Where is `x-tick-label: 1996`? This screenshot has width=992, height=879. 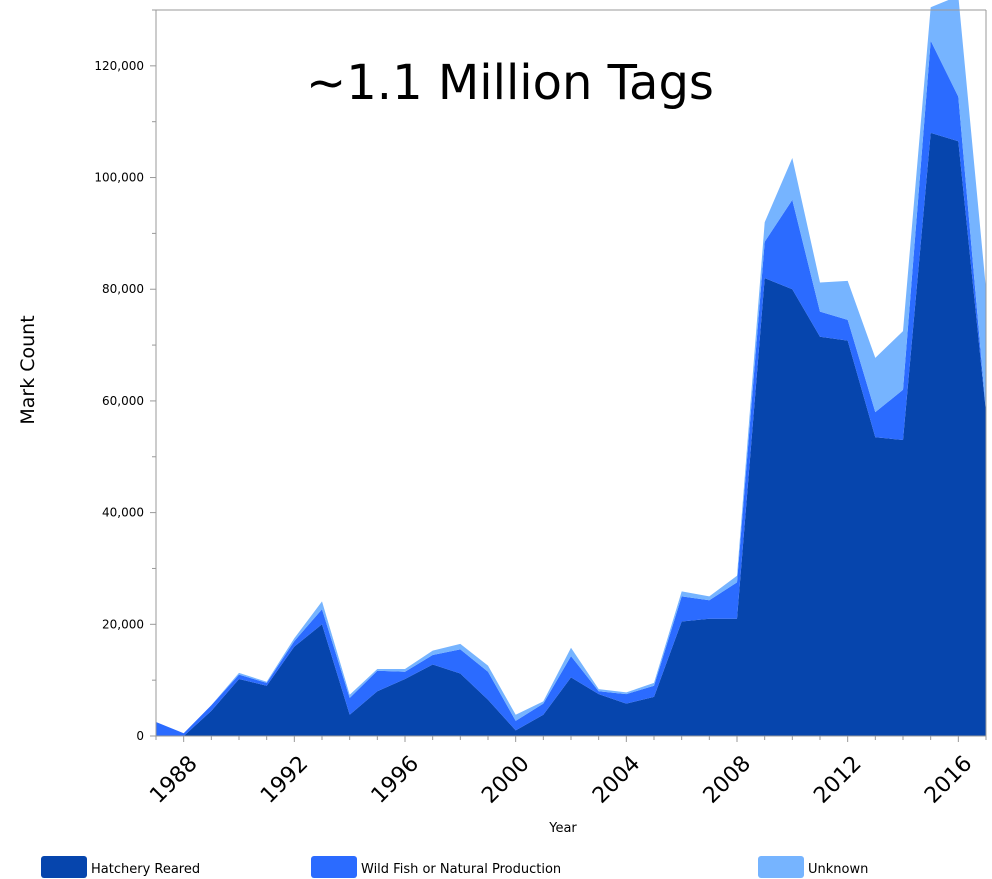
x-tick-label: 1996 is located at coordinates (395, 779).